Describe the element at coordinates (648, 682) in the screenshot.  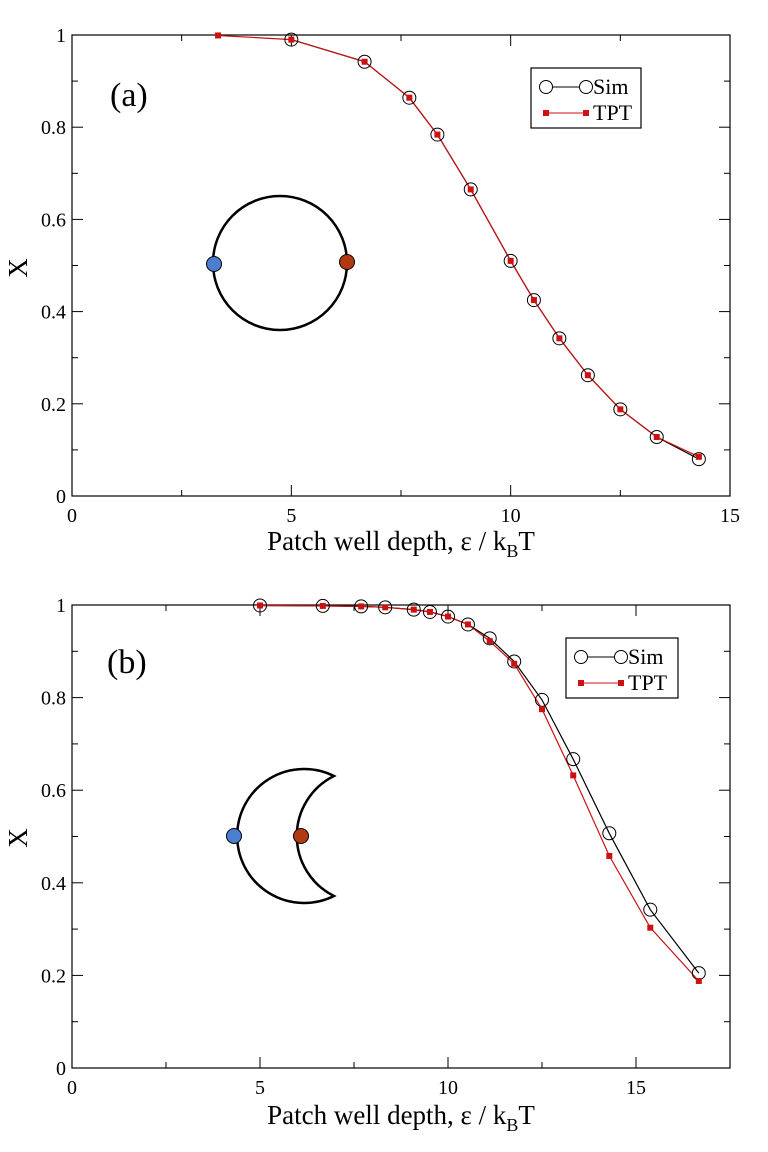
I see `legend-tpt-label-b: TPT` at that location.